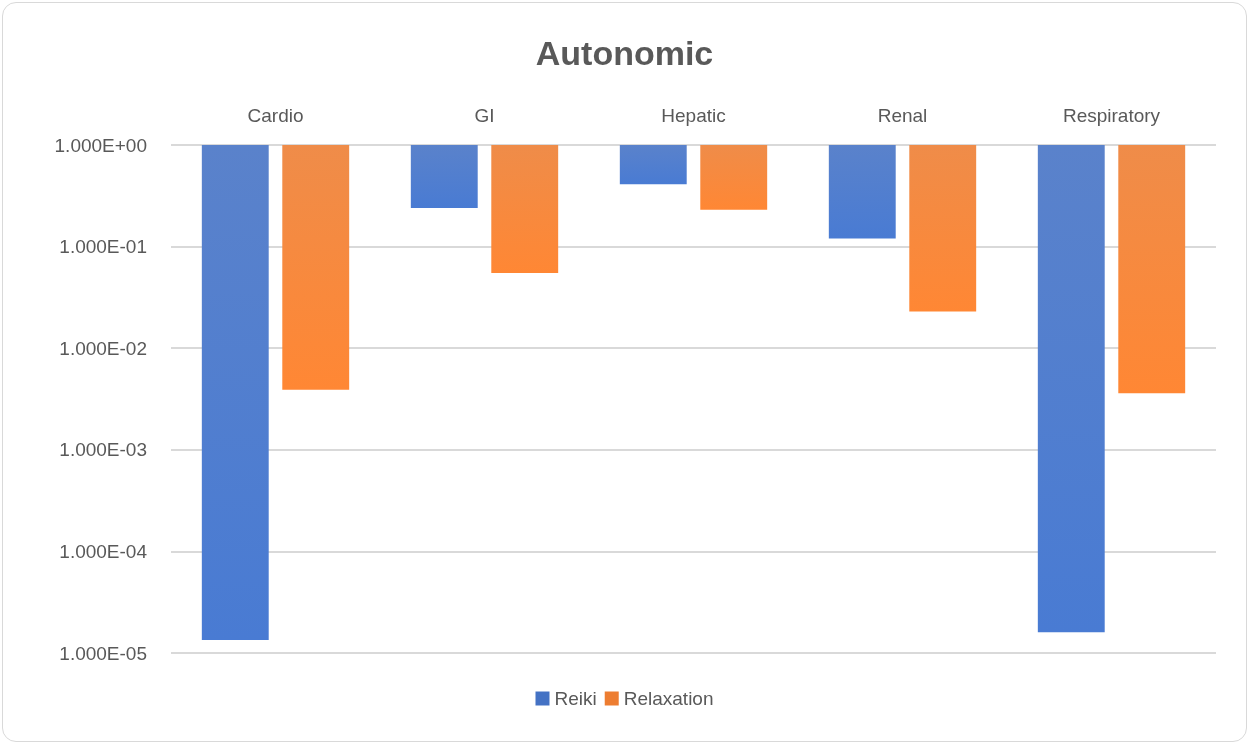  What do you see at coordinates (484, 115) in the screenshot?
I see `x-tick-label: GI` at bounding box center [484, 115].